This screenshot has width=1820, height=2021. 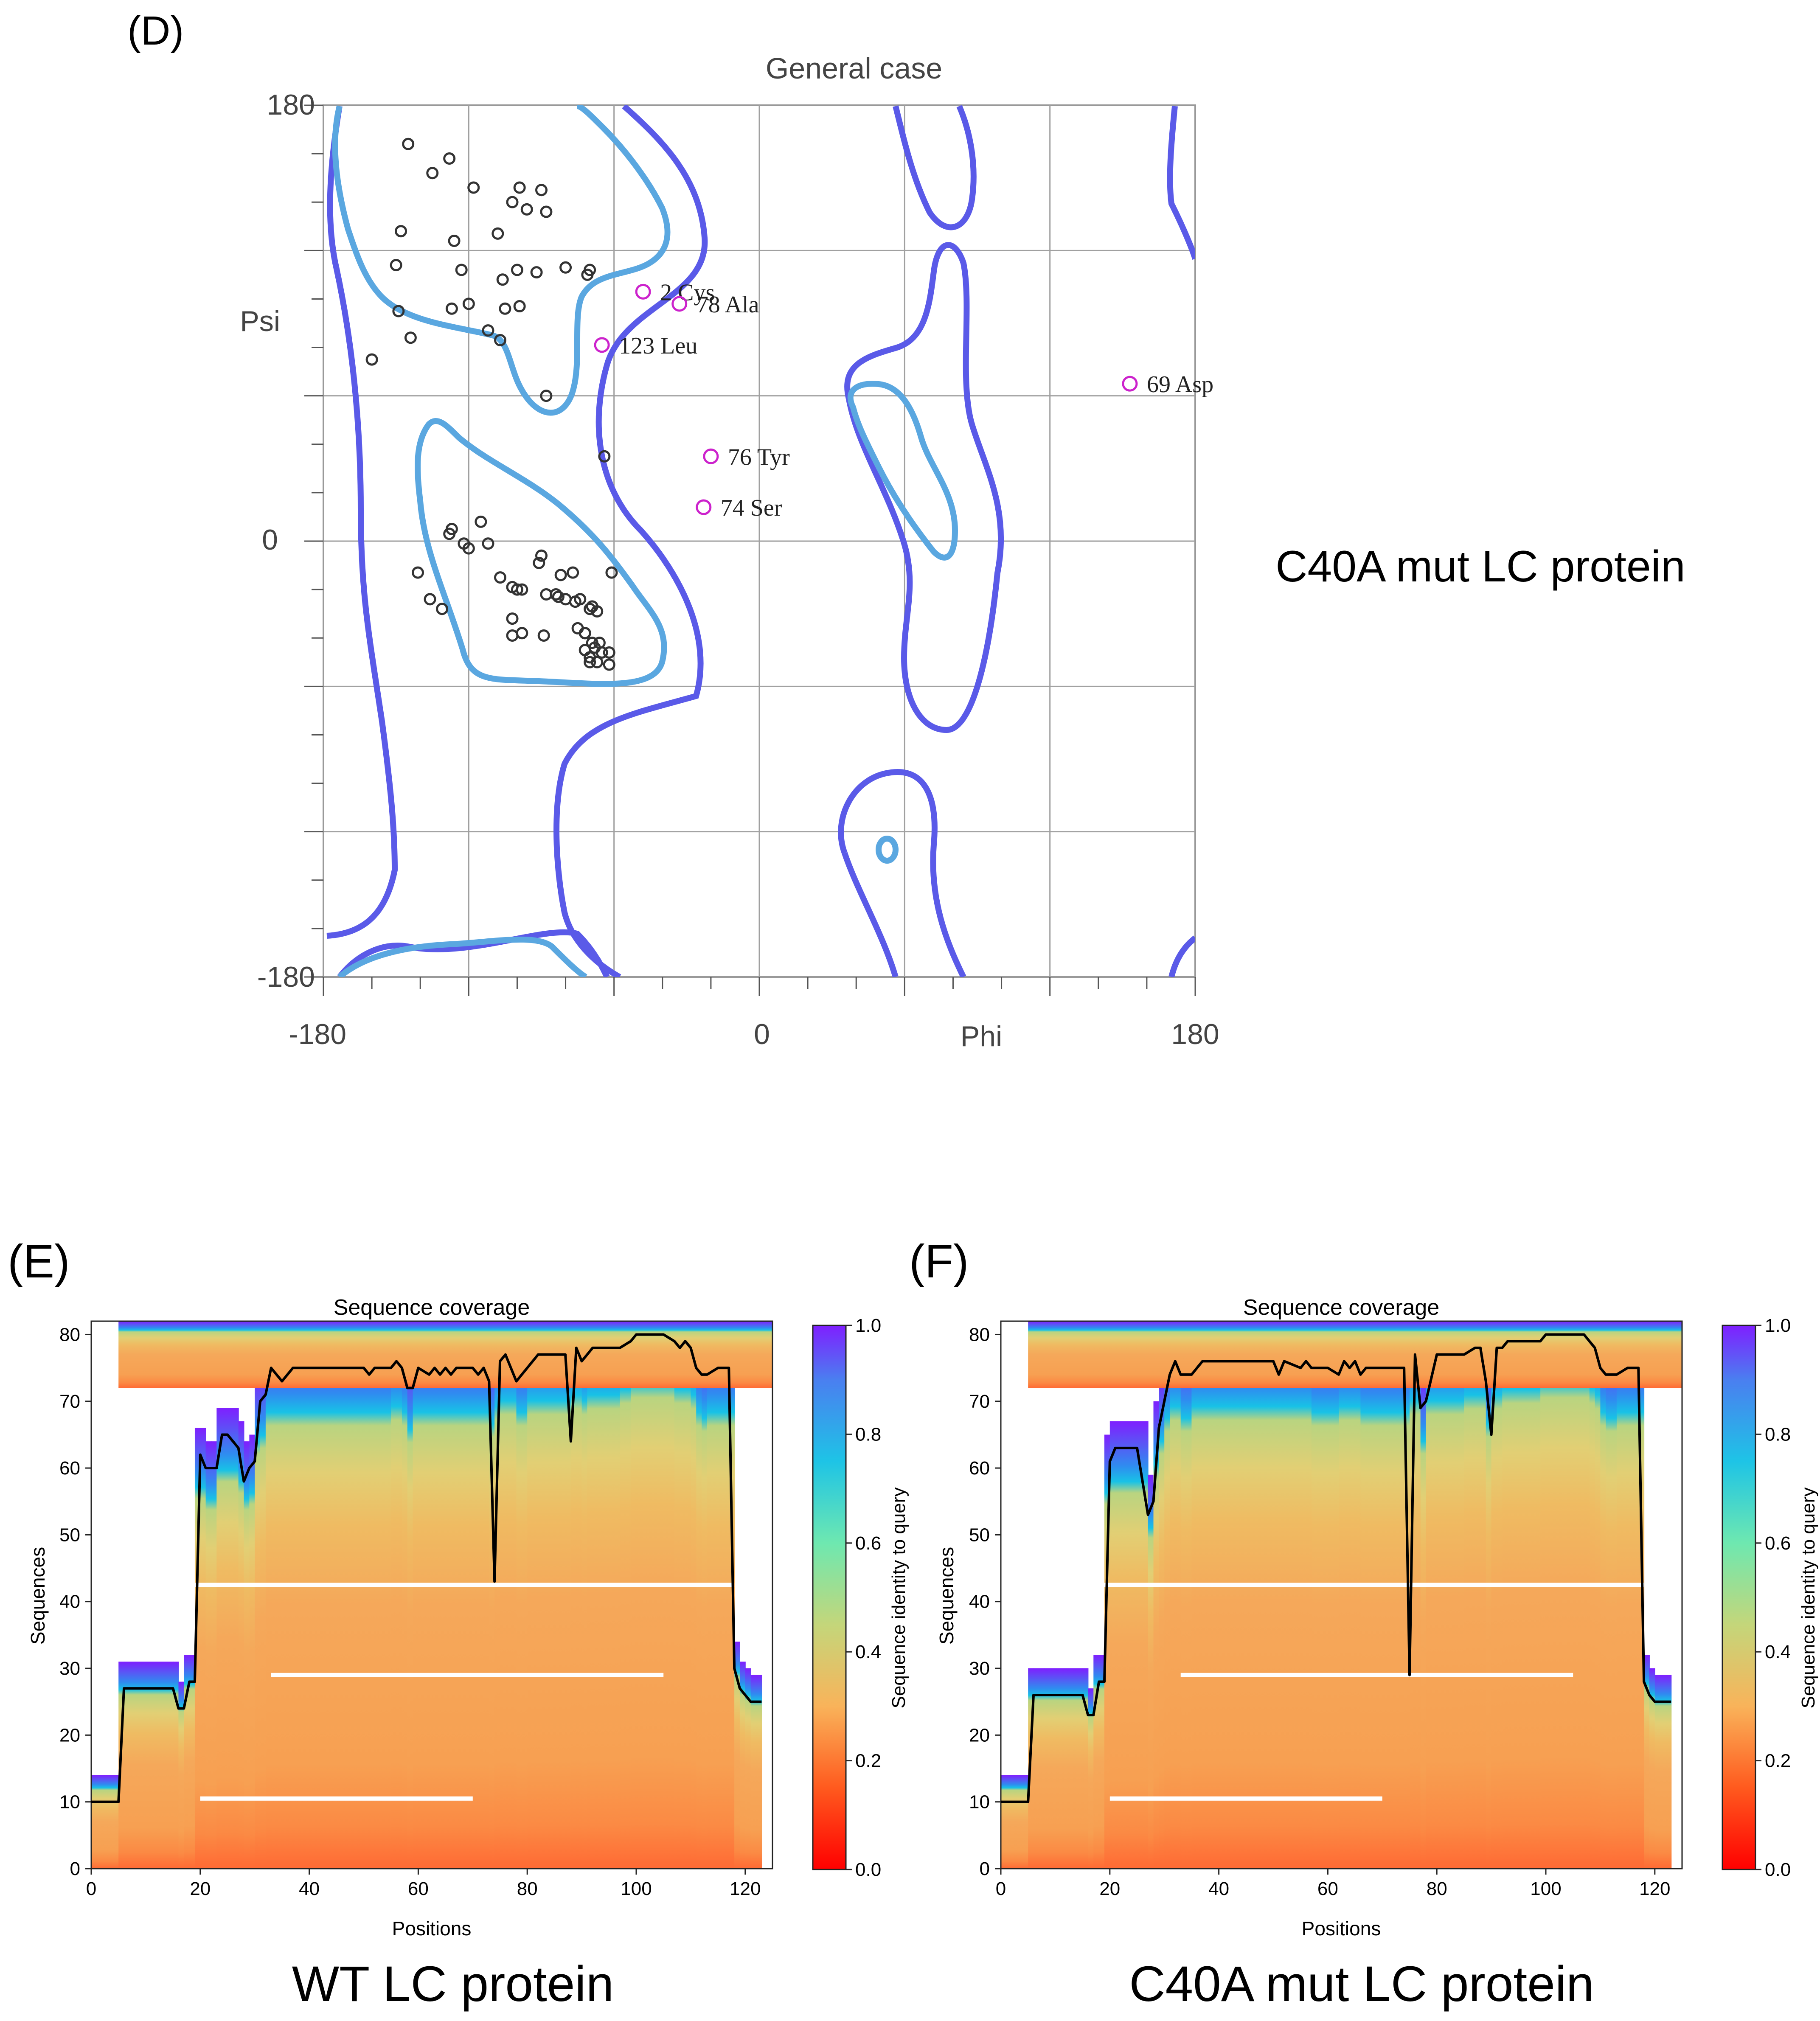 I want to click on heatmap-axes-e: 0 20 40 60 80 100 120 0 10 20 30 40 50 60 70 80, so click(x=410, y=1612).